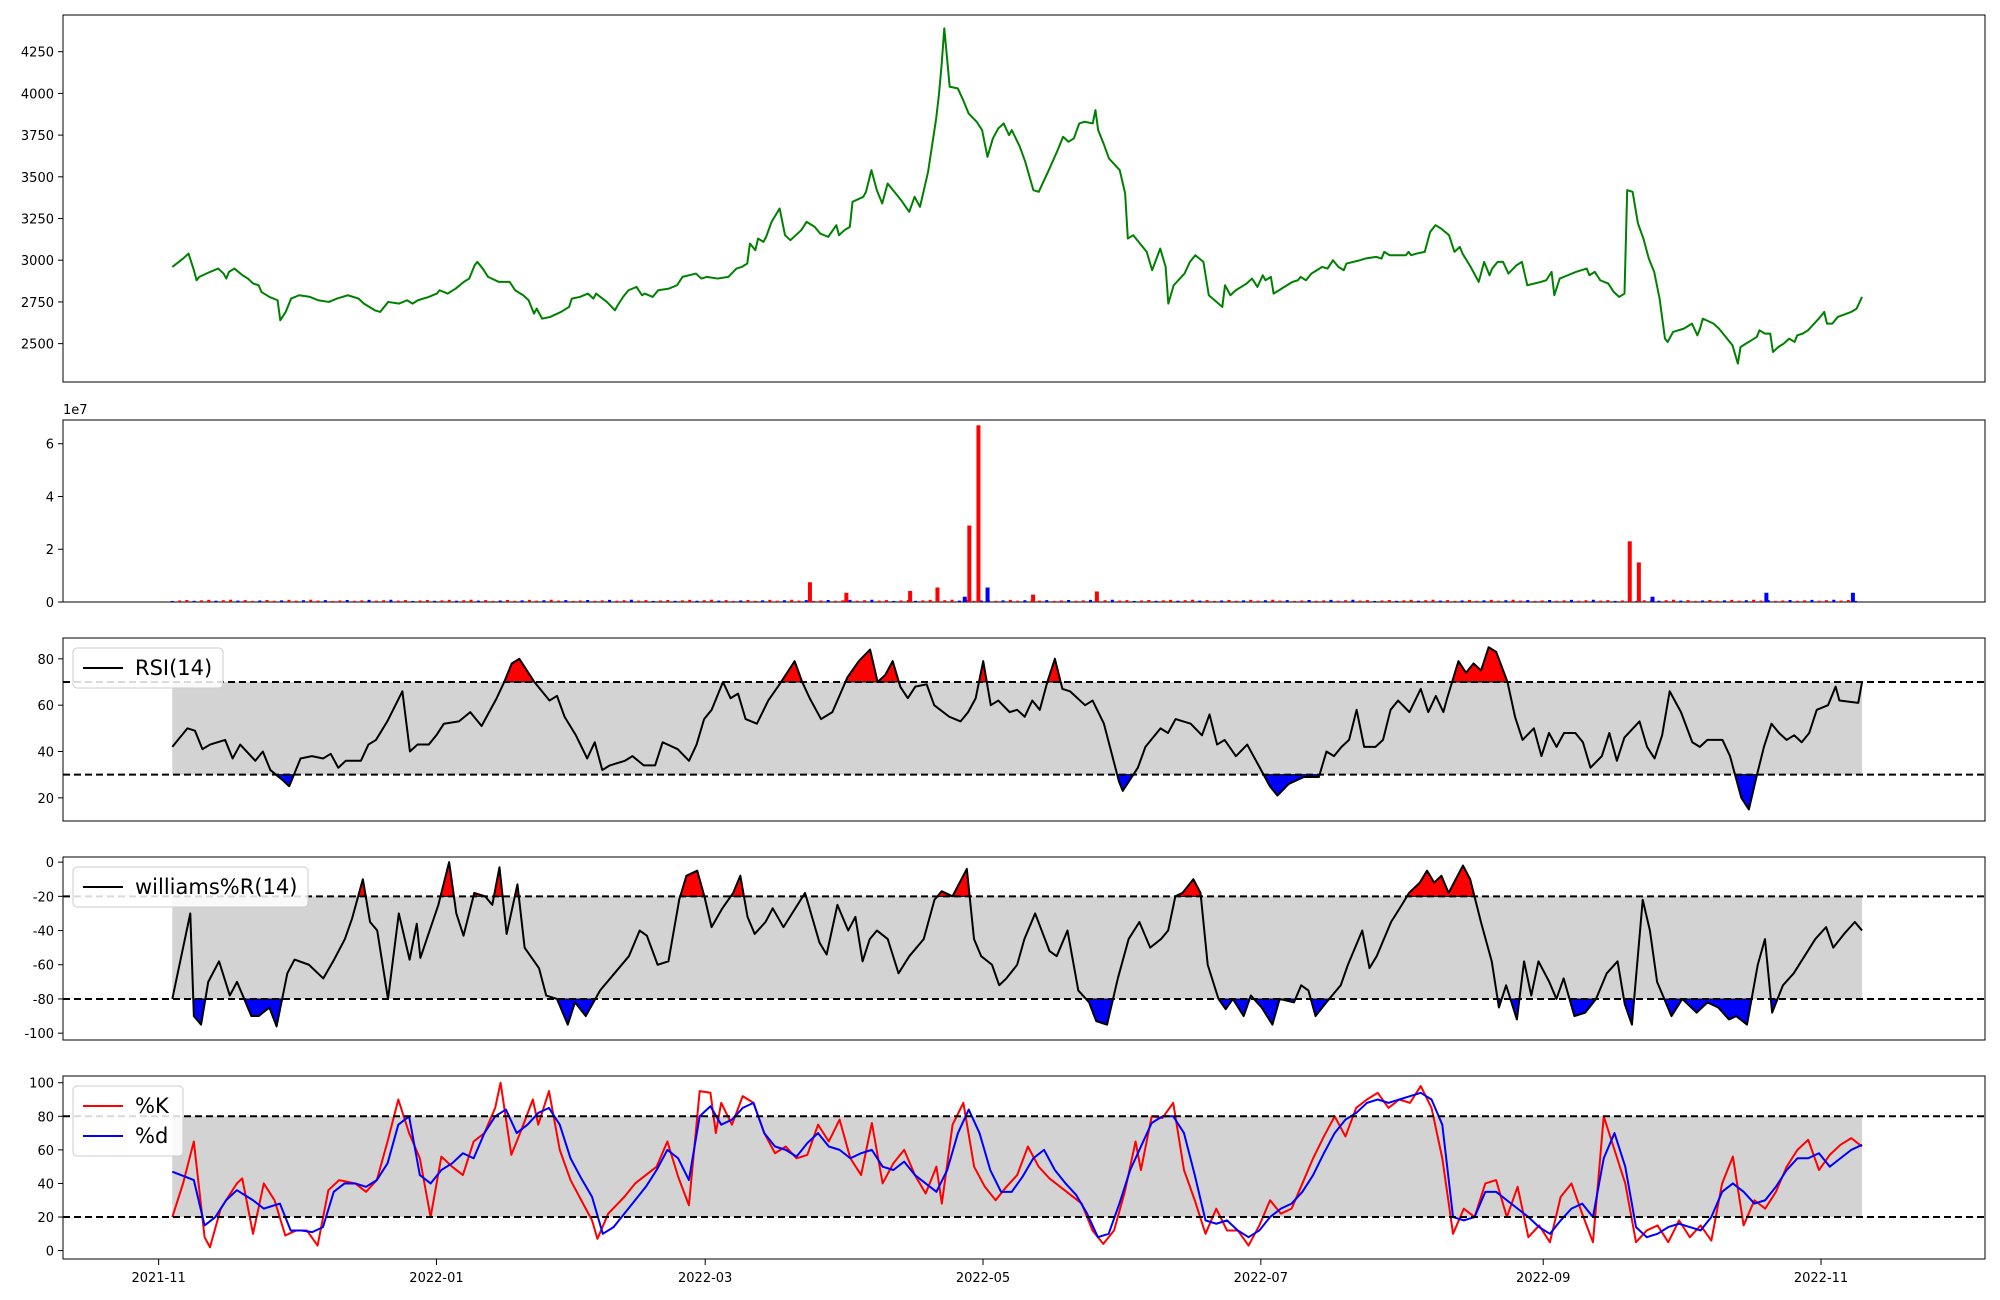 The height and width of the screenshot is (1300, 2000). Describe the element at coordinates (37, 94) in the screenshot. I see `price-ytick-label: 4000` at that location.